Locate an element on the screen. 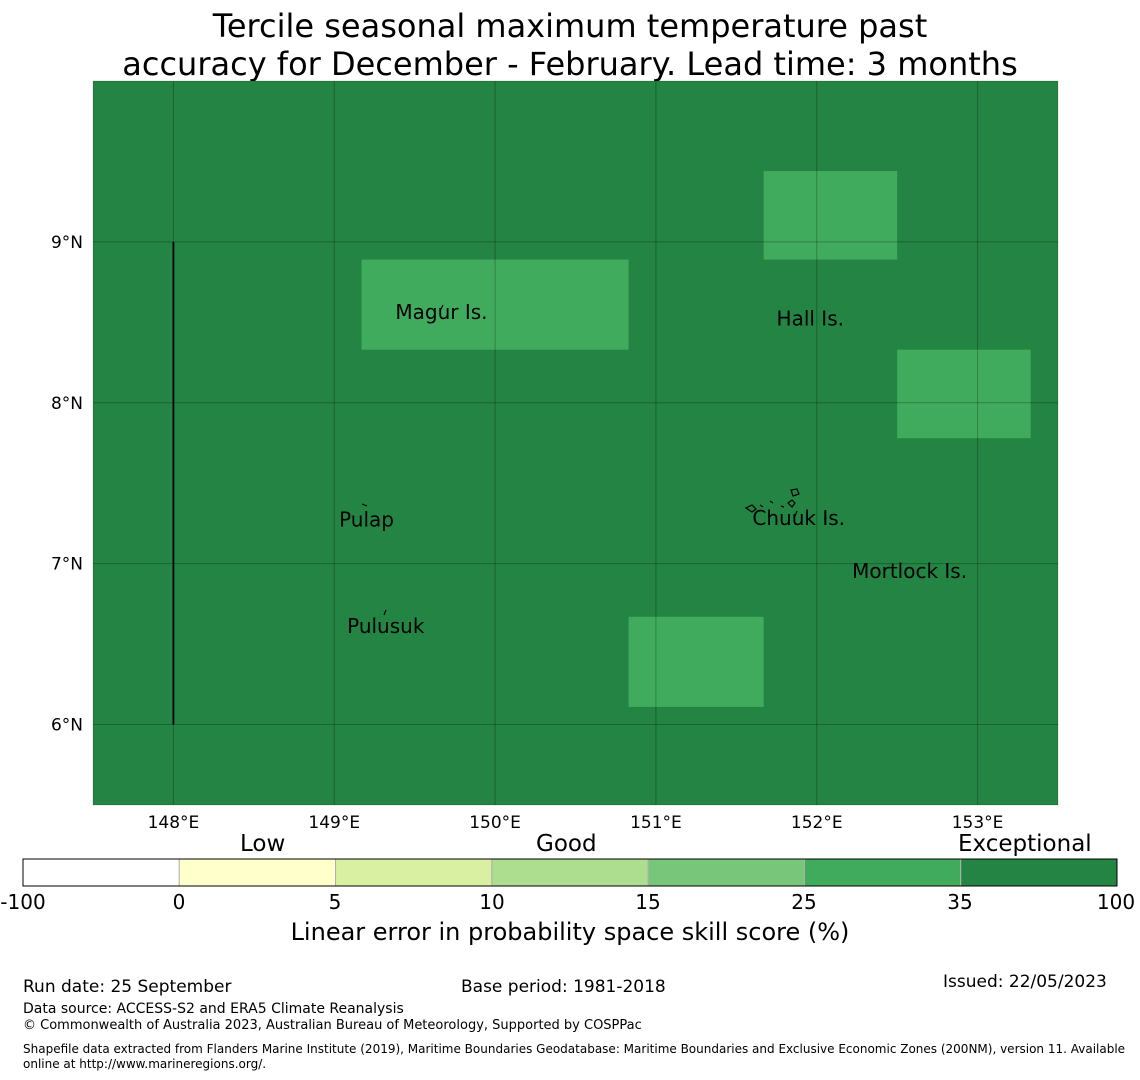 The height and width of the screenshot is (1080, 1140). lat-tick-label: 9°N is located at coordinates (67, 243).